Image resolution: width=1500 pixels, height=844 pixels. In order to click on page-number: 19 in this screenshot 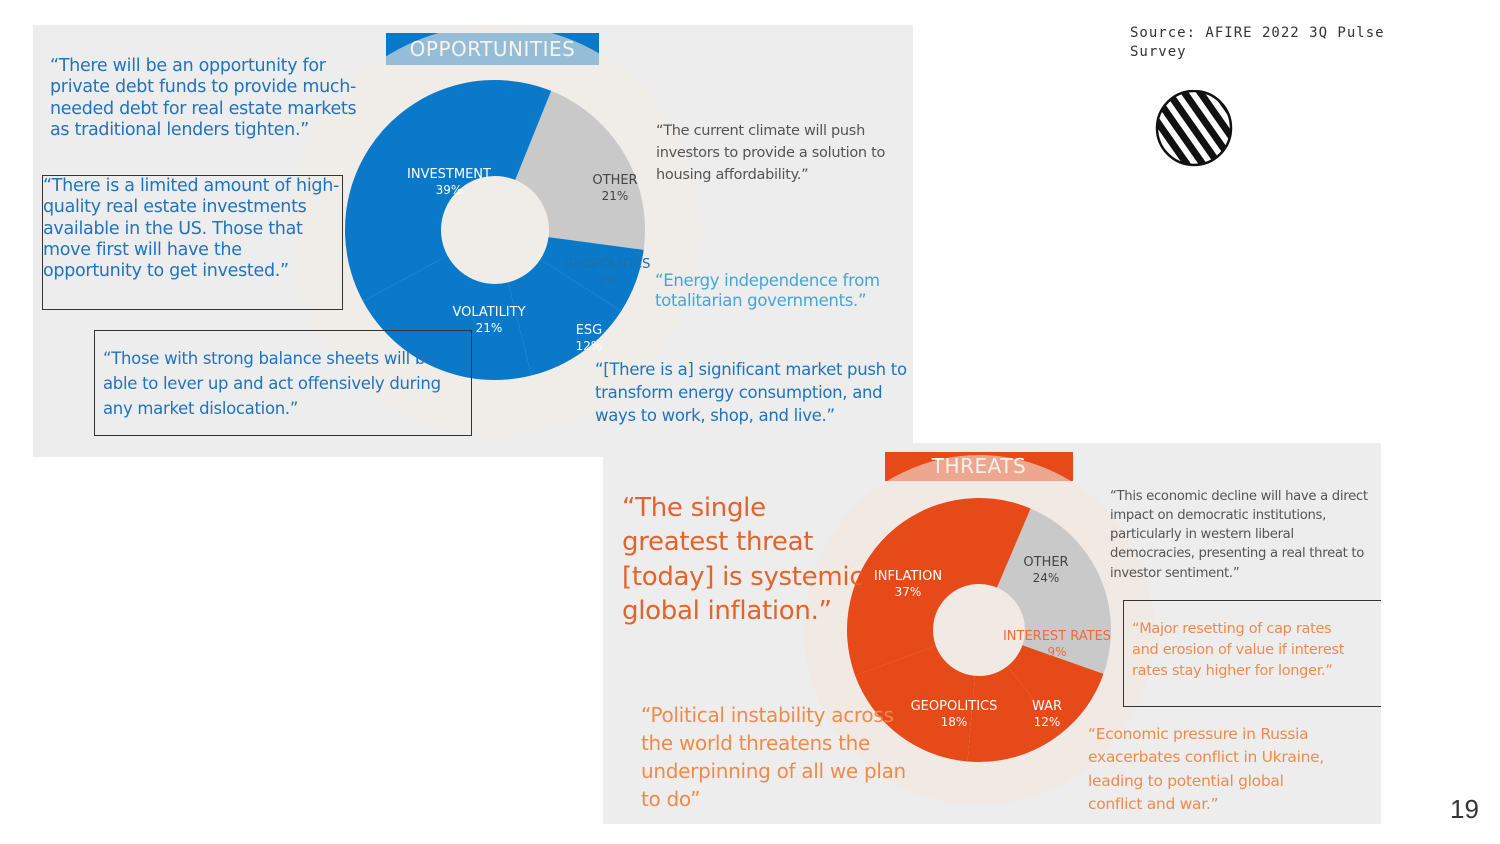, I will do `click(1464, 809)`.